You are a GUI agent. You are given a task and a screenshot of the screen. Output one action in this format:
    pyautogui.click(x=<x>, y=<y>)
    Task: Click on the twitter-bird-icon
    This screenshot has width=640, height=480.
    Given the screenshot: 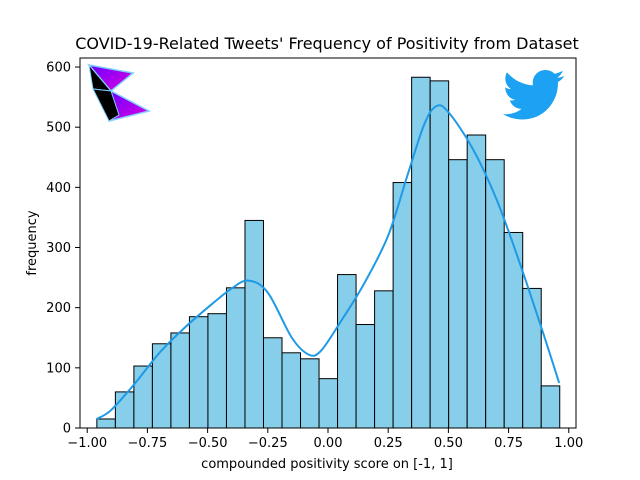 What is the action you would take?
    pyautogui.click(x=533, y=94)
    